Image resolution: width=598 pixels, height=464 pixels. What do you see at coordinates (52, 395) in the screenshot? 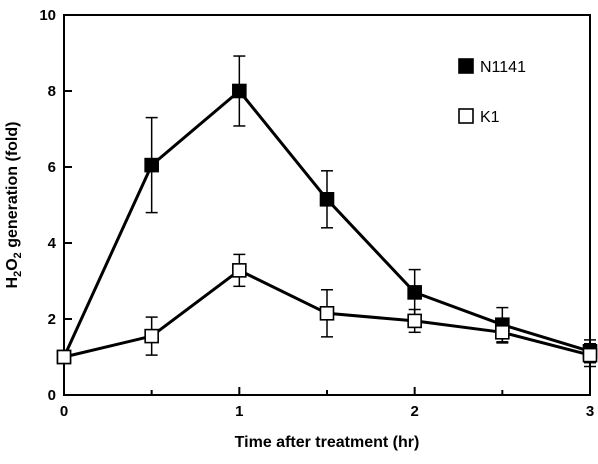
I see `y-tick-label: 0` at bounding box center [52, 395].